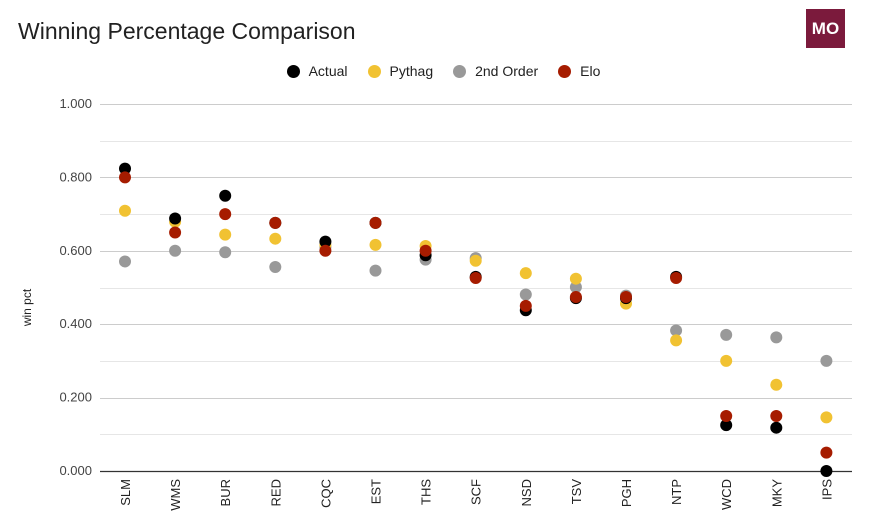 Image resolution: width=871 pixels, height=532 pixels. I want to click on point-2nd-order-ips, so click(826, 360).